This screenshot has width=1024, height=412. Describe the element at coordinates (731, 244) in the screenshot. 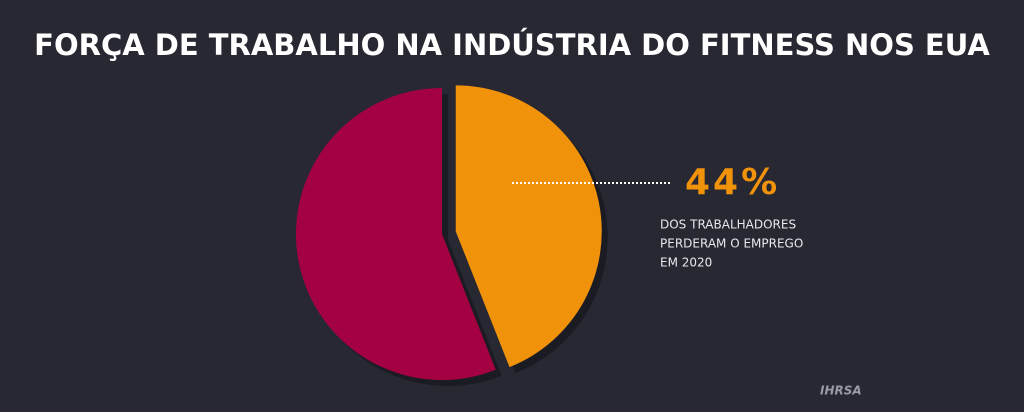

I see `annotation: PERDERAM O EMPREGO` at that location.